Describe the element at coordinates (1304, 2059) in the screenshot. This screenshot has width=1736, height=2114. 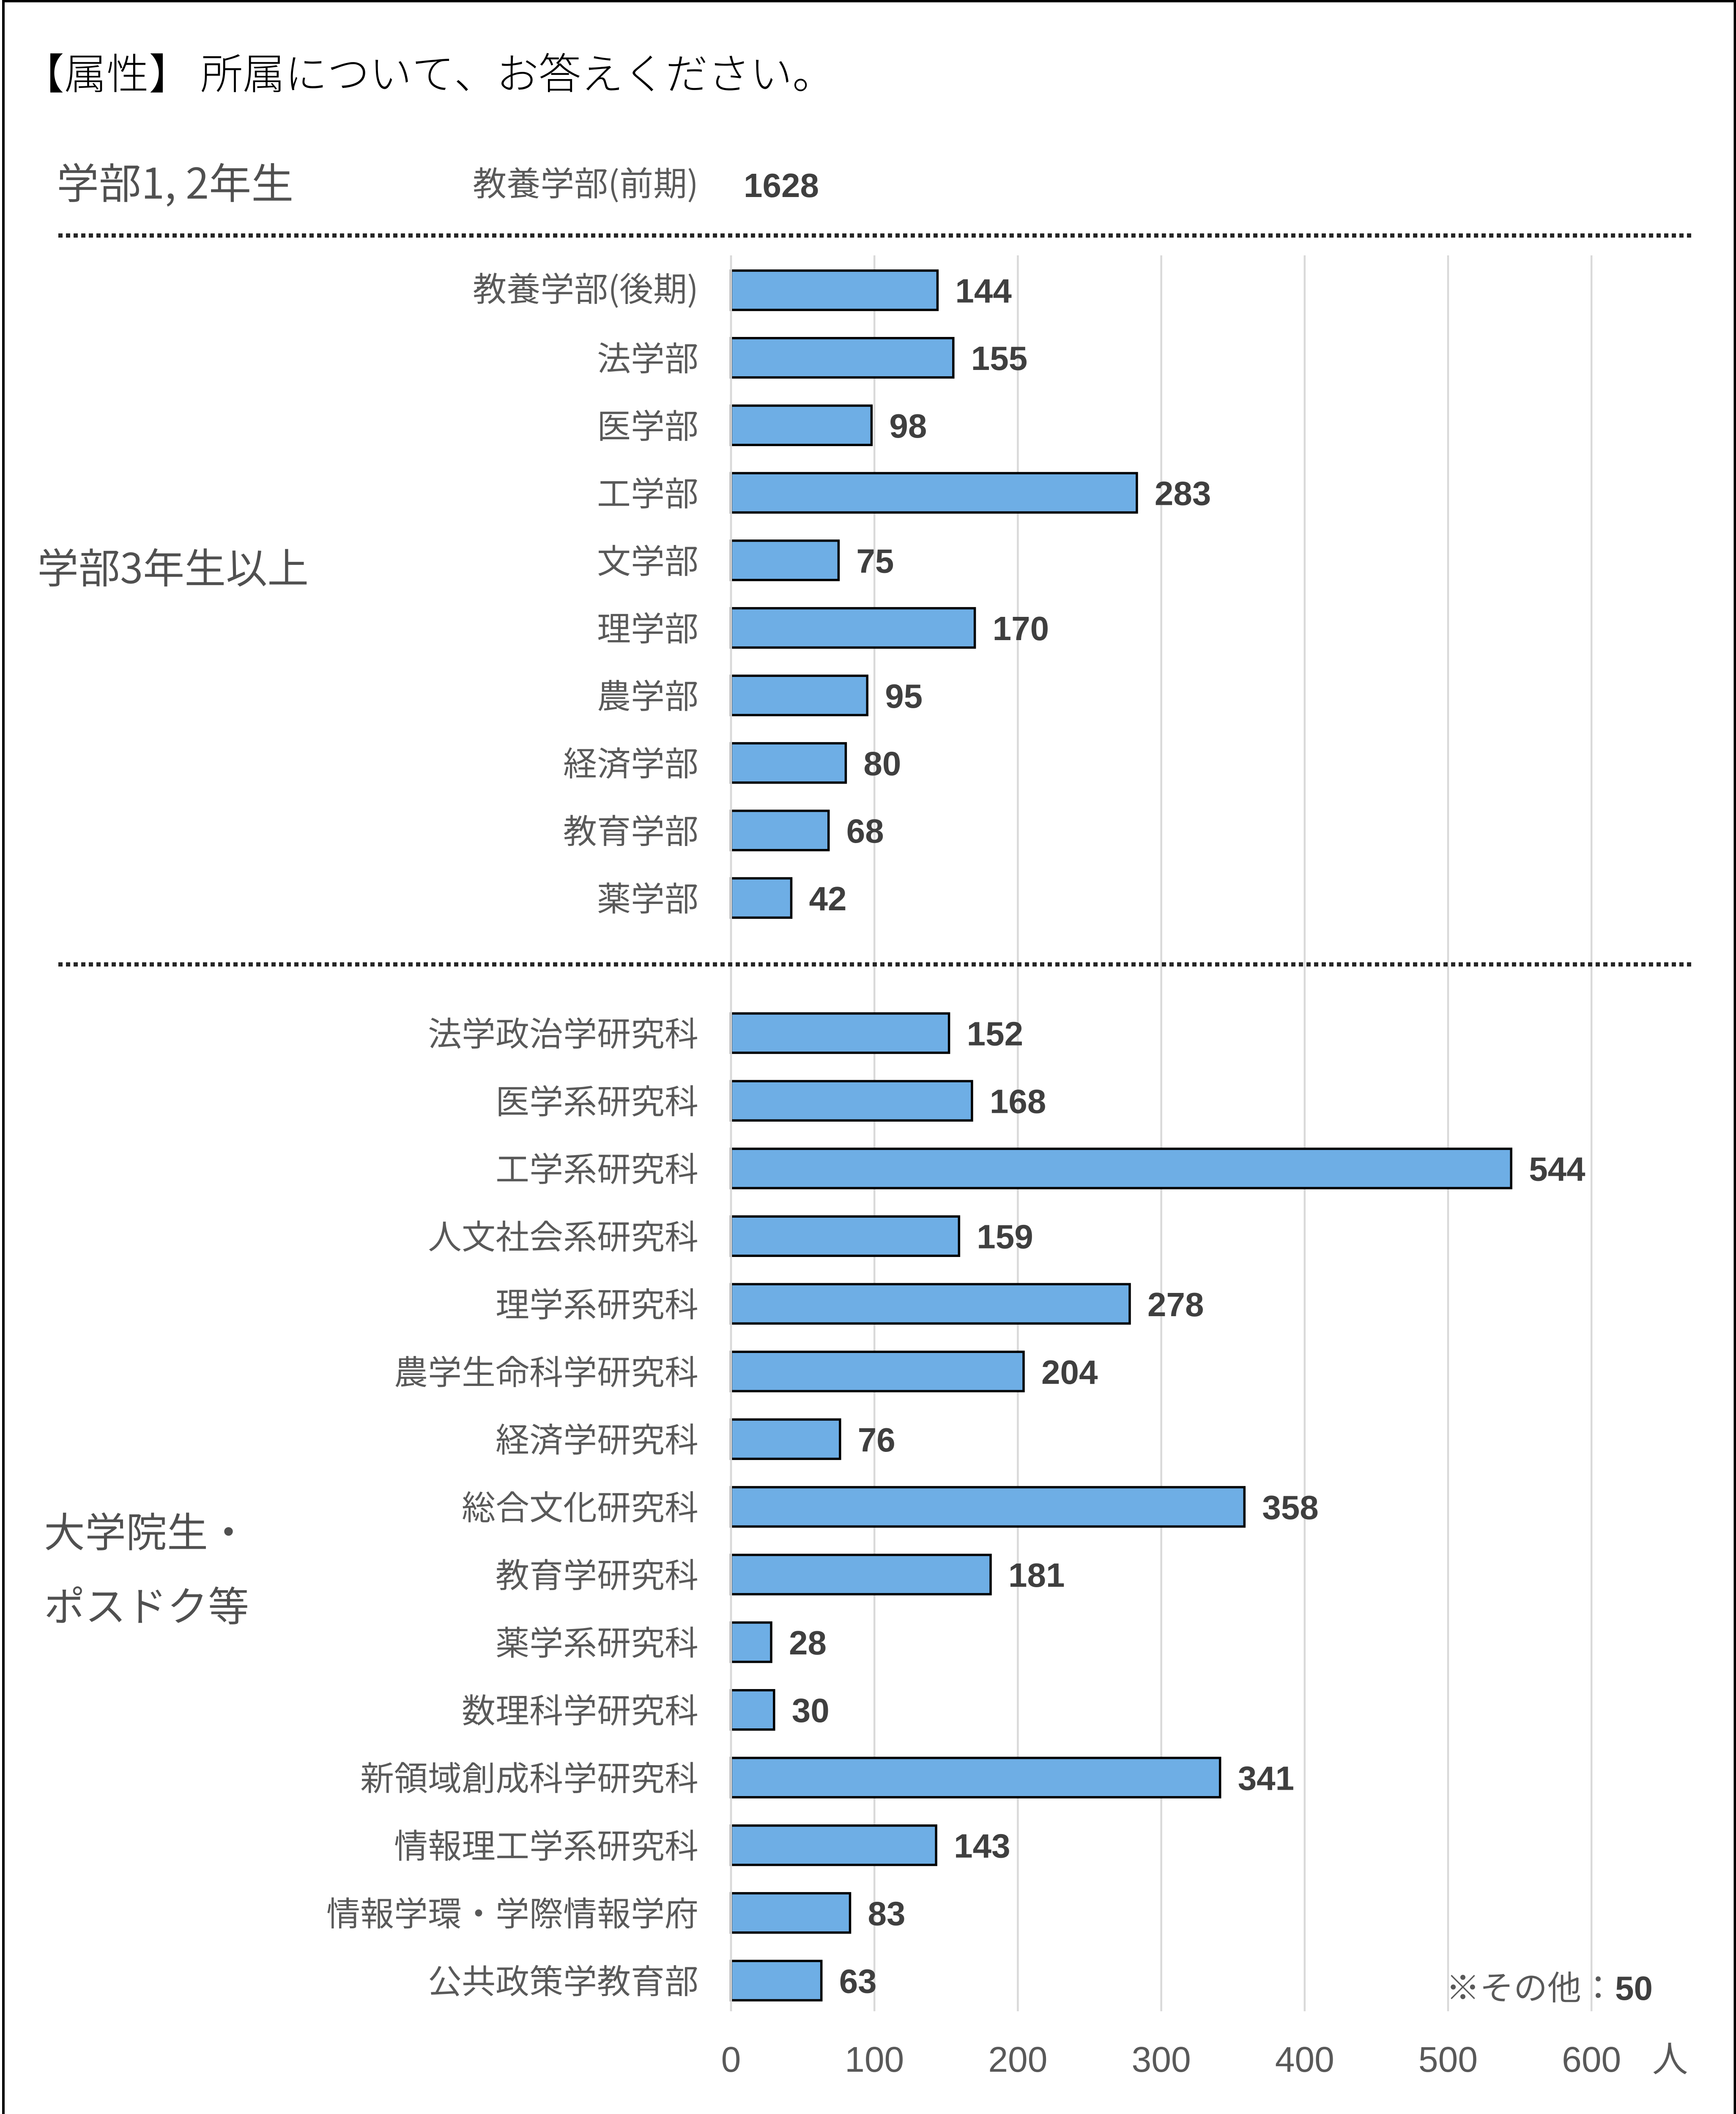
I see `svg-text: 400` at that location.